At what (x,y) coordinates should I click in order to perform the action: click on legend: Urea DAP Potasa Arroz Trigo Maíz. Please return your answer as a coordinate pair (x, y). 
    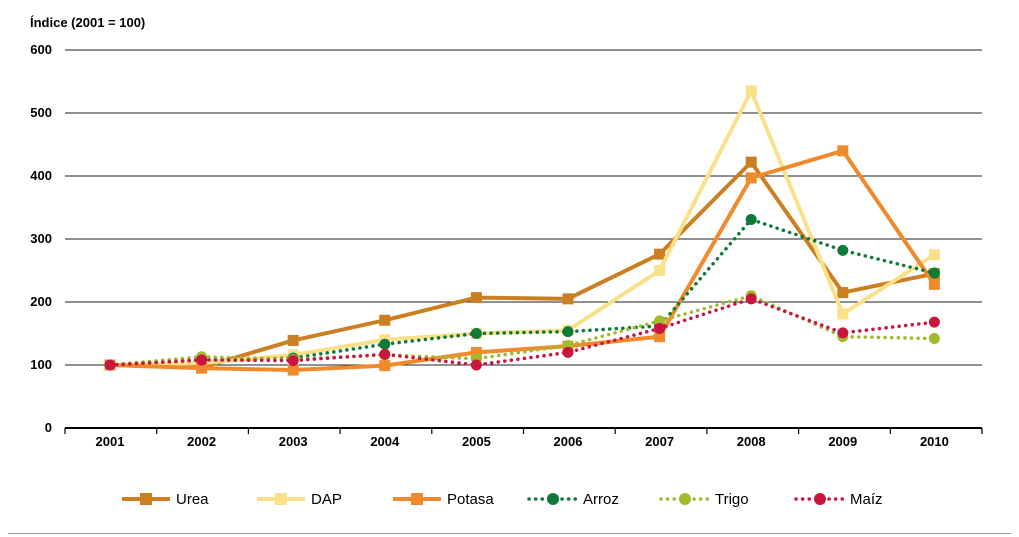
    Looking at the image, I should click on (502, 499).